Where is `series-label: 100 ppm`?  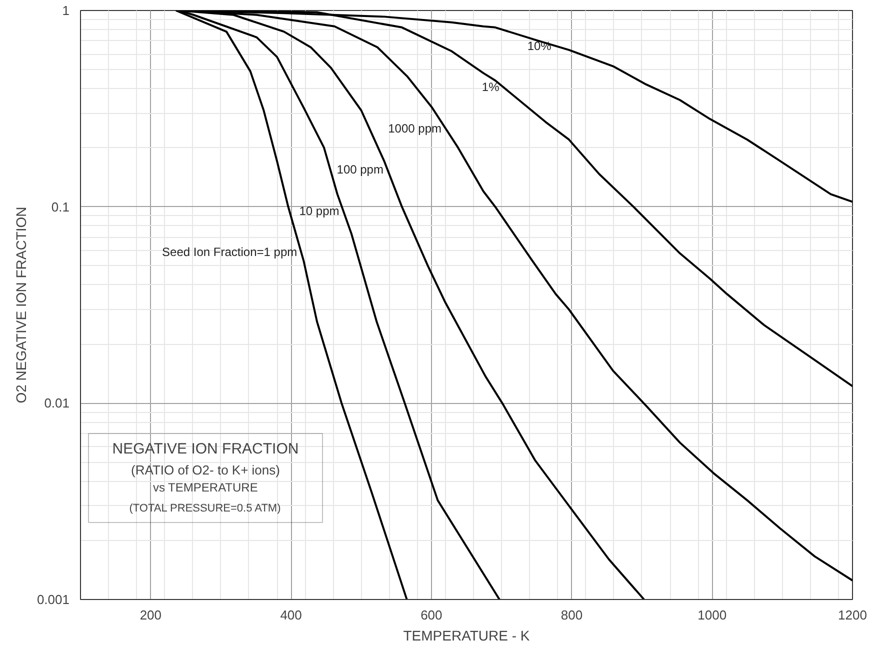
series-label: 100 ppm is located at coordinates (360, 169).